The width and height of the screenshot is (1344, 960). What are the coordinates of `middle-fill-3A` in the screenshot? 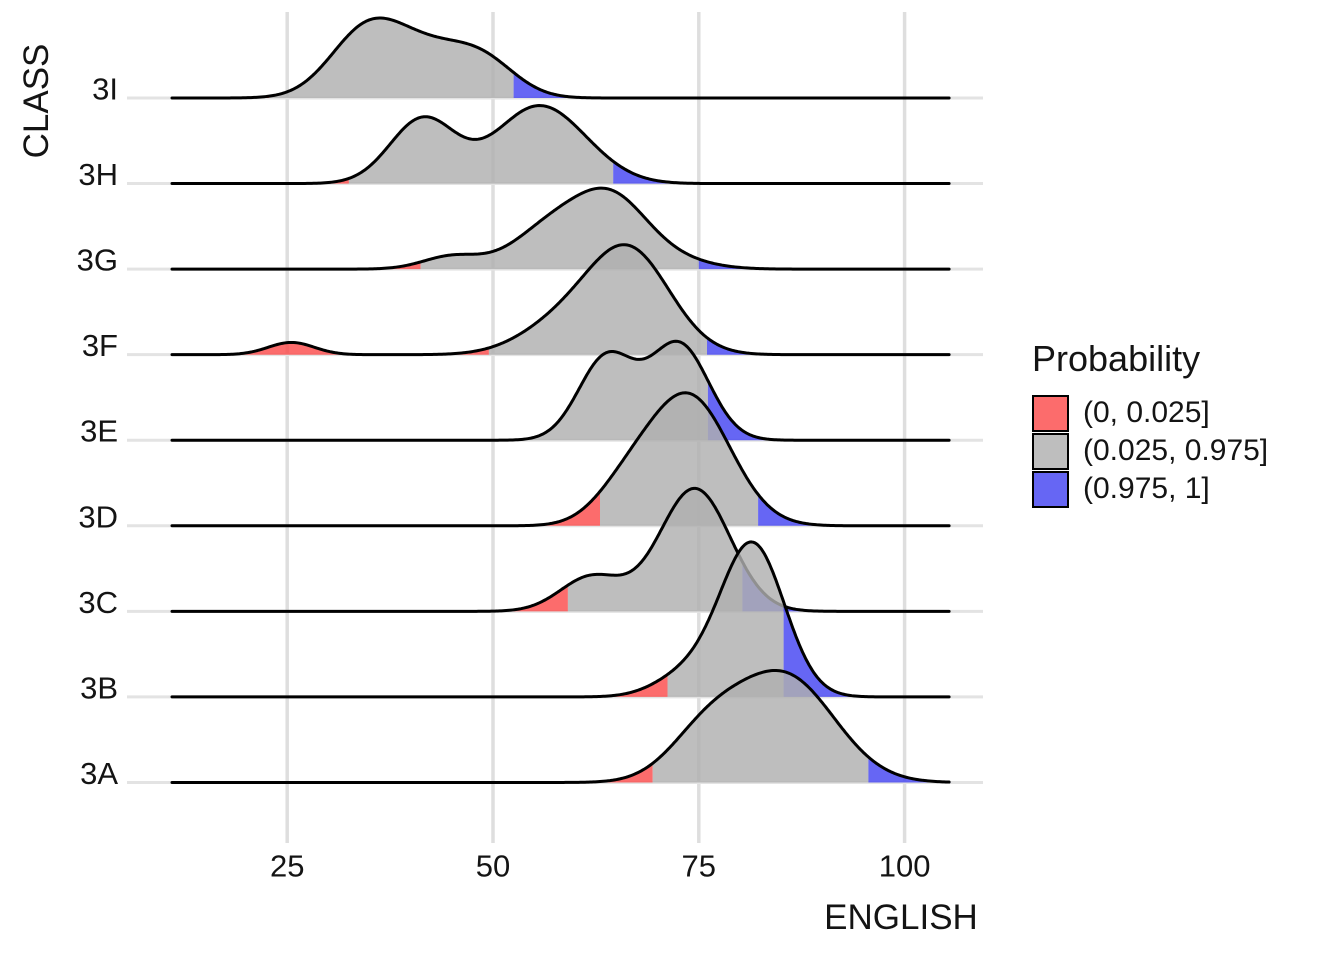 It's located at (760, 726).